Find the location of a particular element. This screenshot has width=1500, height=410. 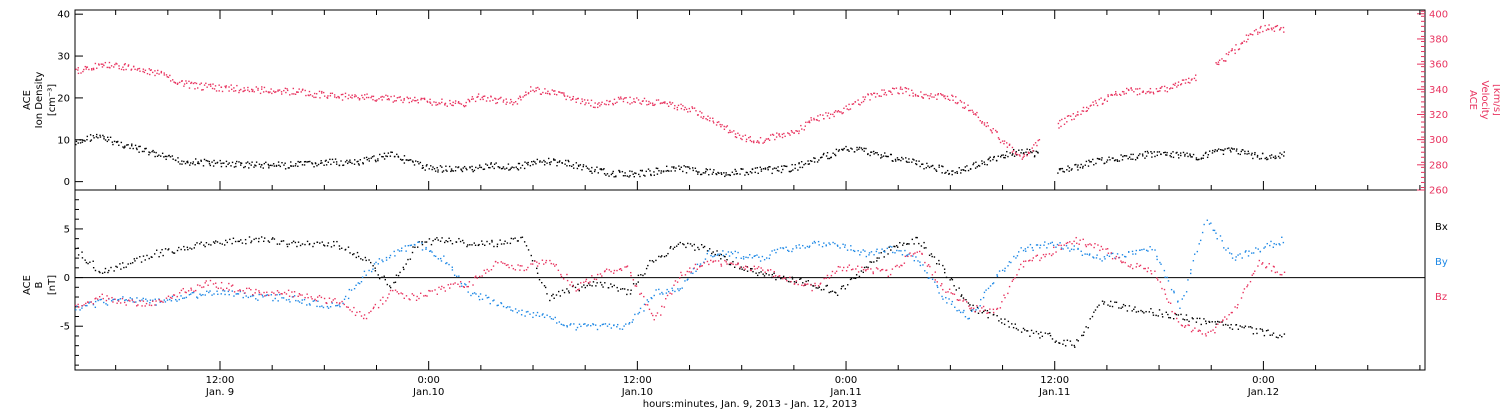

x-tick-sublabel: Jan.11 is located at coordinates (1054, 392).